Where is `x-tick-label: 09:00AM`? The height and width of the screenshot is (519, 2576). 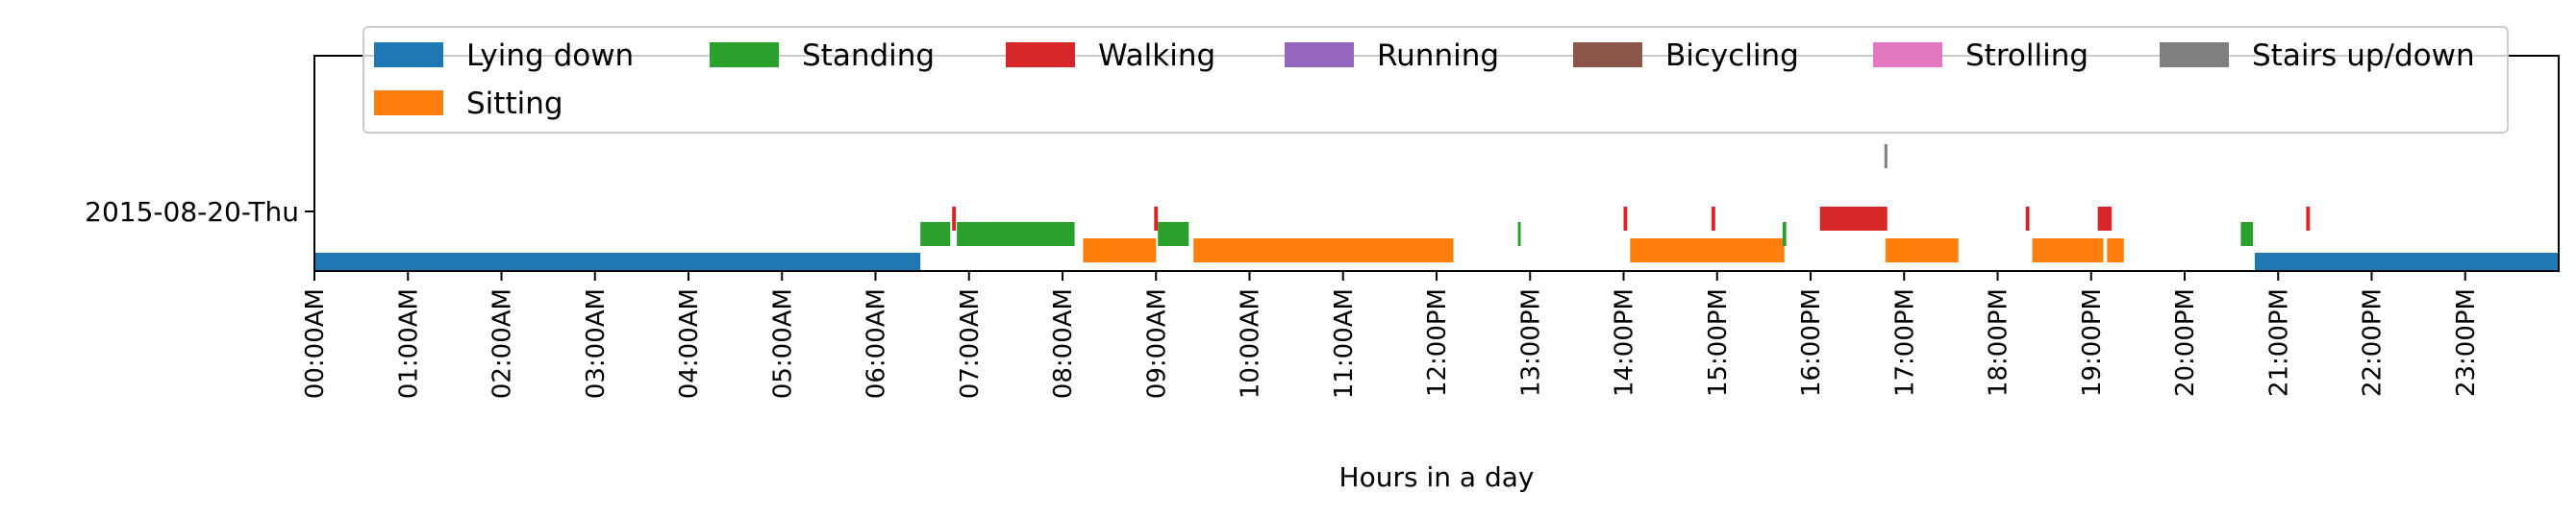
x-tick-label: 09:00AM is located at coordinates (1156, 343).